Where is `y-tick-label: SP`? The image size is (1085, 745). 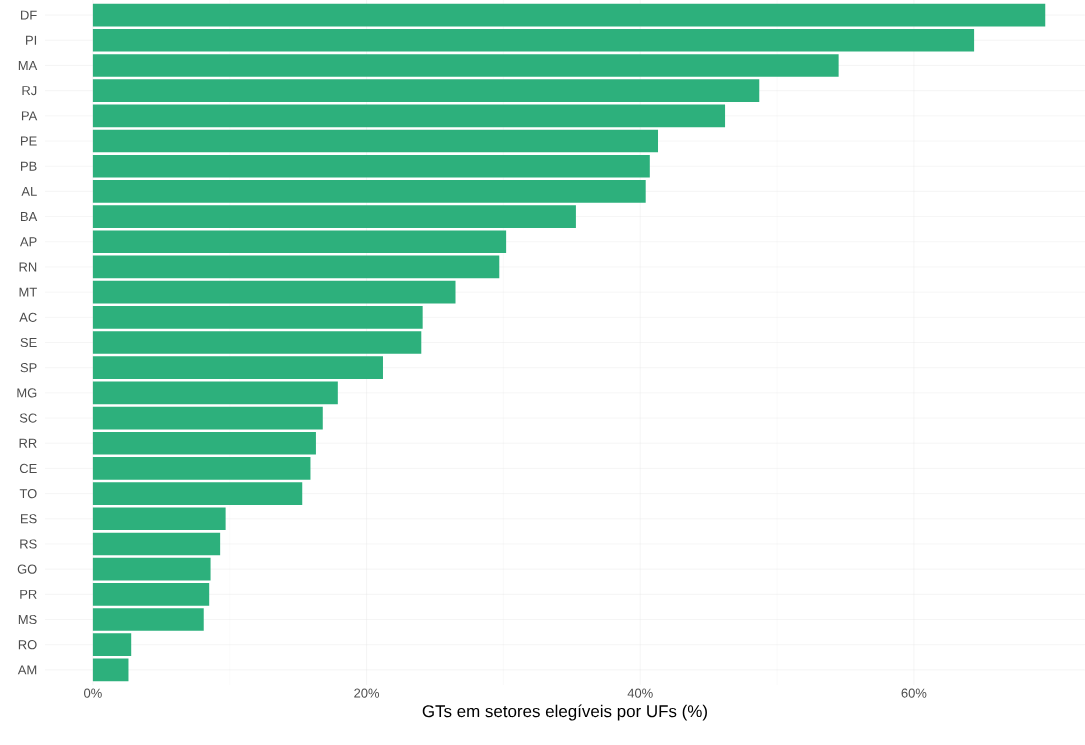
y-tick-label: SP is located at coordinates (28, 368).